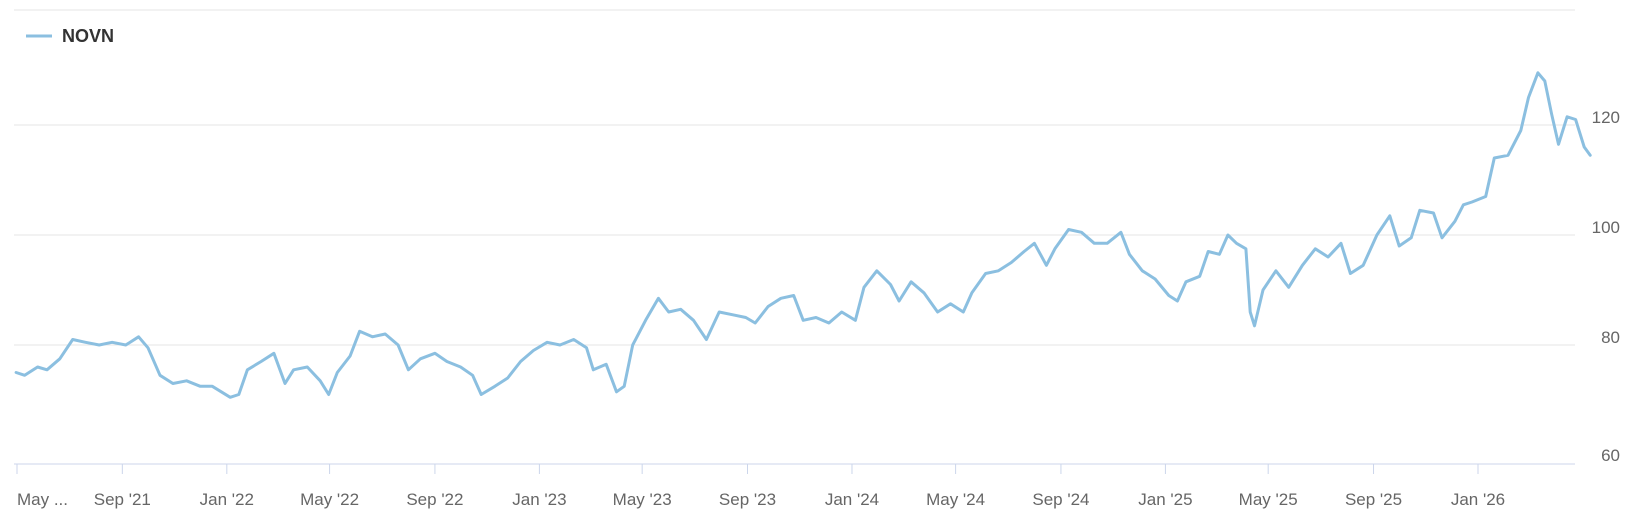 The height and width of the screenshot is (529, 1636). Describe the element at coordinates (747, 499) in the screenshot. I see `x-tick-label: Sep '23` at that location.